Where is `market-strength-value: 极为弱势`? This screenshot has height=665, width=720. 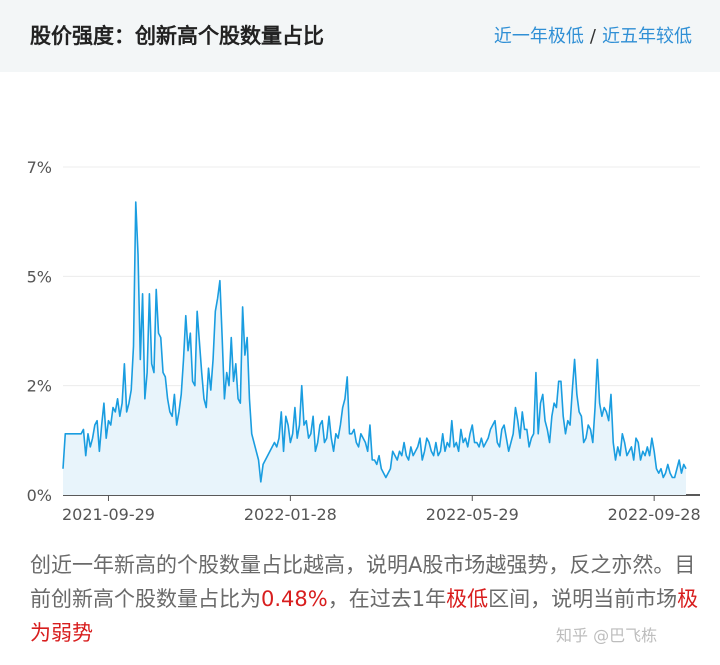
market-strength-value: 极为弱势 is located at coordinates (364, 616).